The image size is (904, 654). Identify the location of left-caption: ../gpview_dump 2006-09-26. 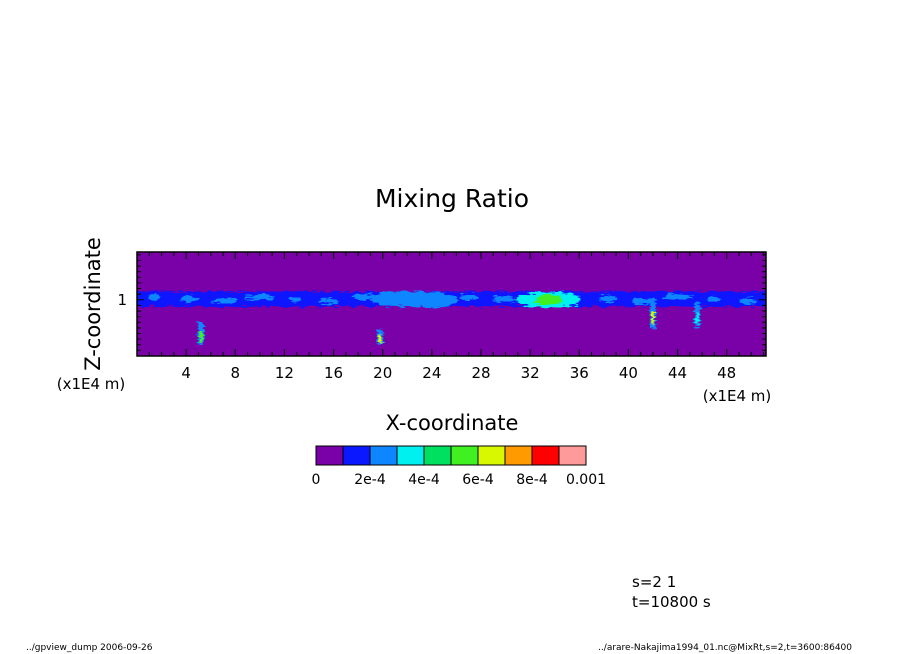
(89, 648).